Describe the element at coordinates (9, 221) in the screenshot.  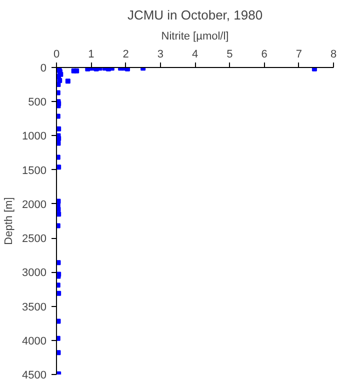
I see `y-axis-title: Depth [m]` at that location.